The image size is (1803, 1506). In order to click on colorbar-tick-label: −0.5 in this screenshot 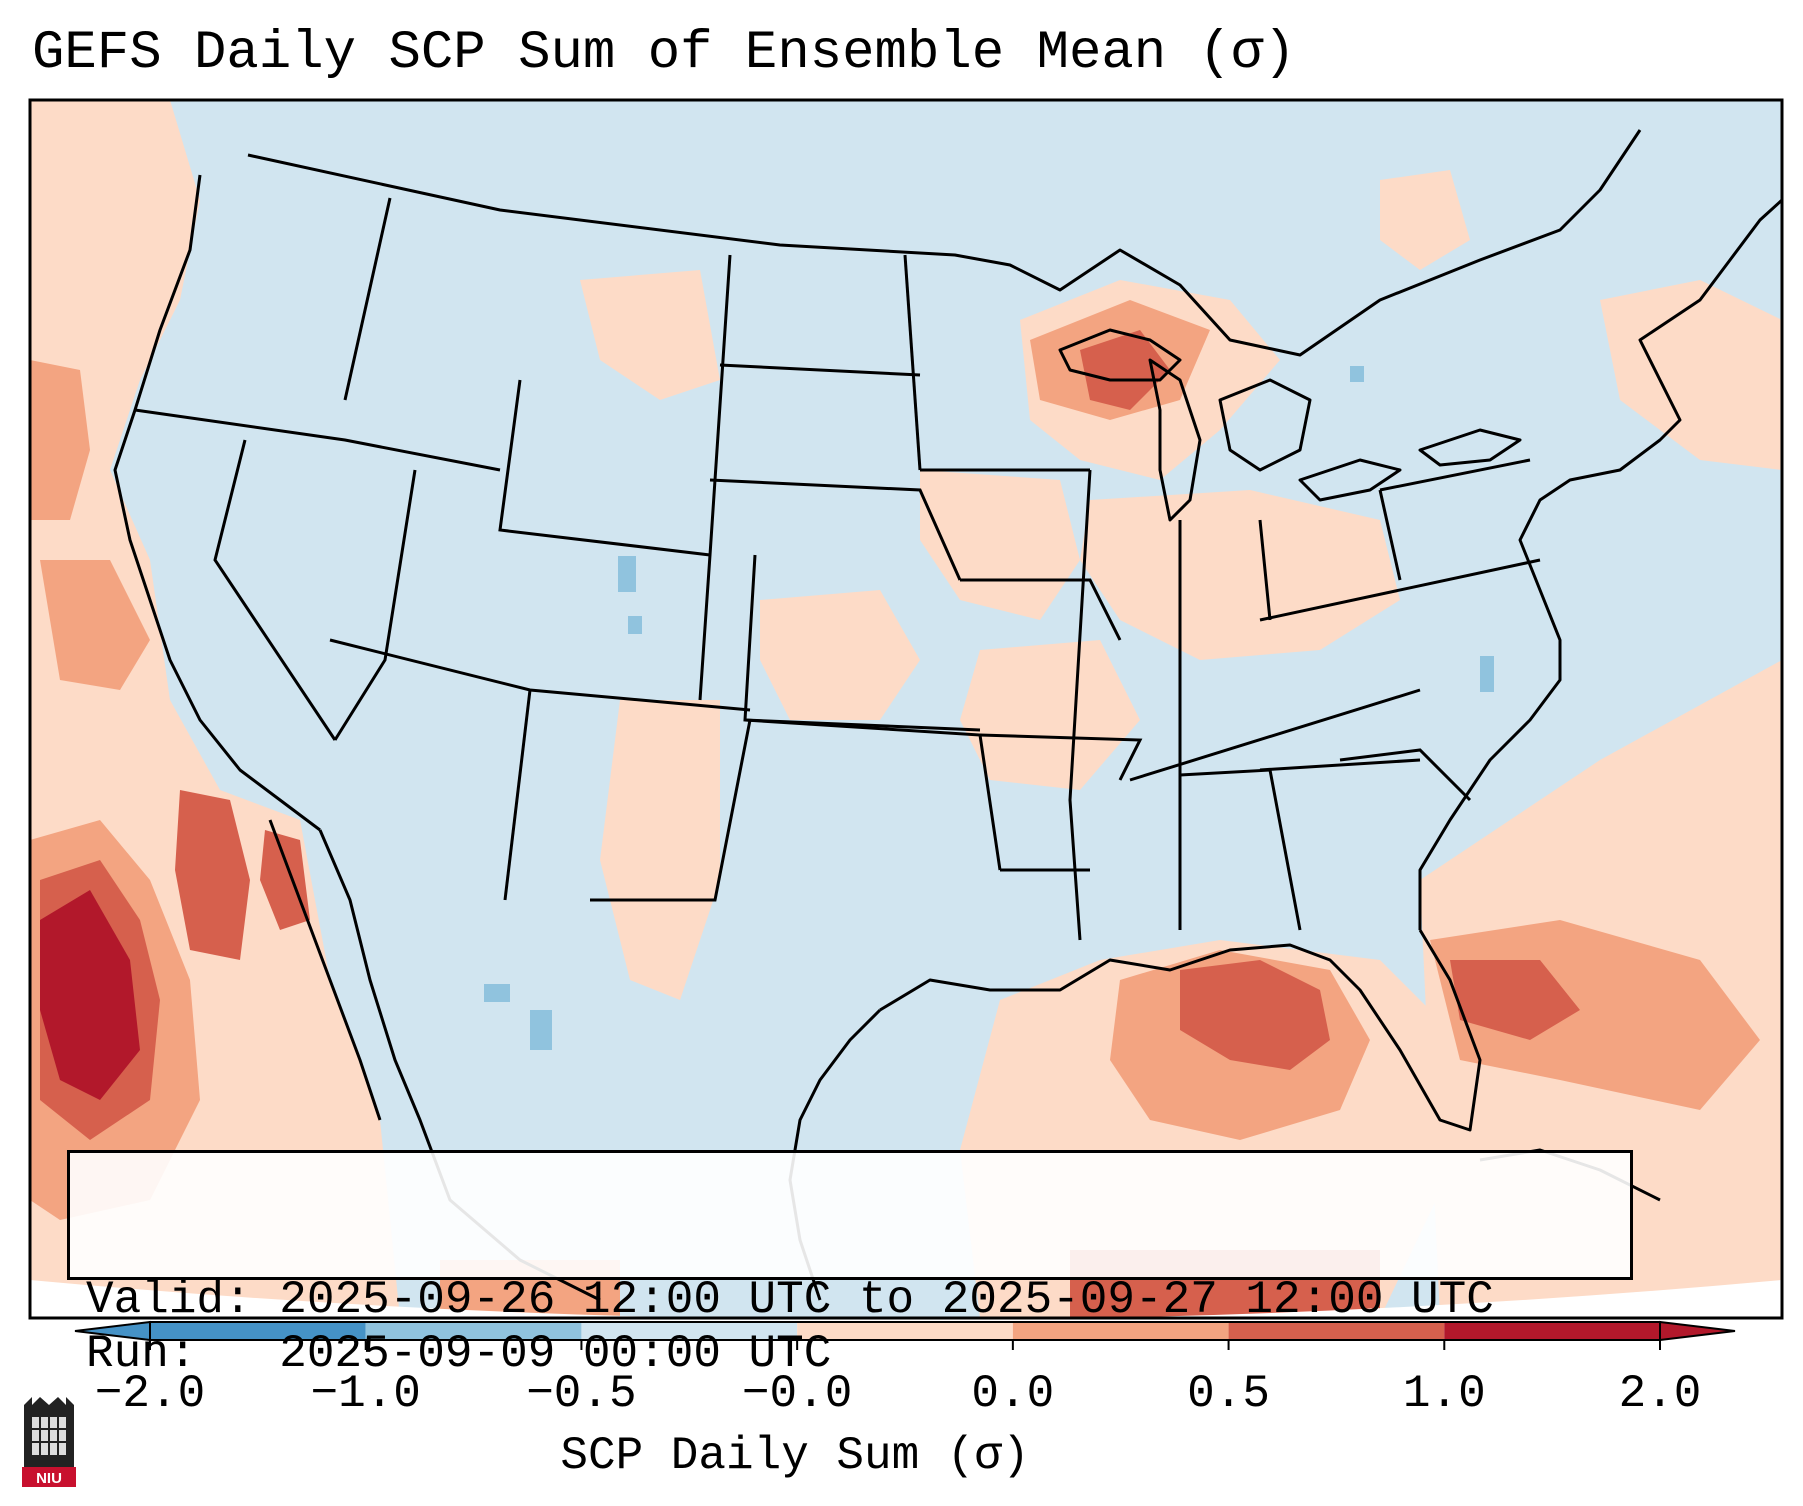, I will do `click(581, 1394)`.